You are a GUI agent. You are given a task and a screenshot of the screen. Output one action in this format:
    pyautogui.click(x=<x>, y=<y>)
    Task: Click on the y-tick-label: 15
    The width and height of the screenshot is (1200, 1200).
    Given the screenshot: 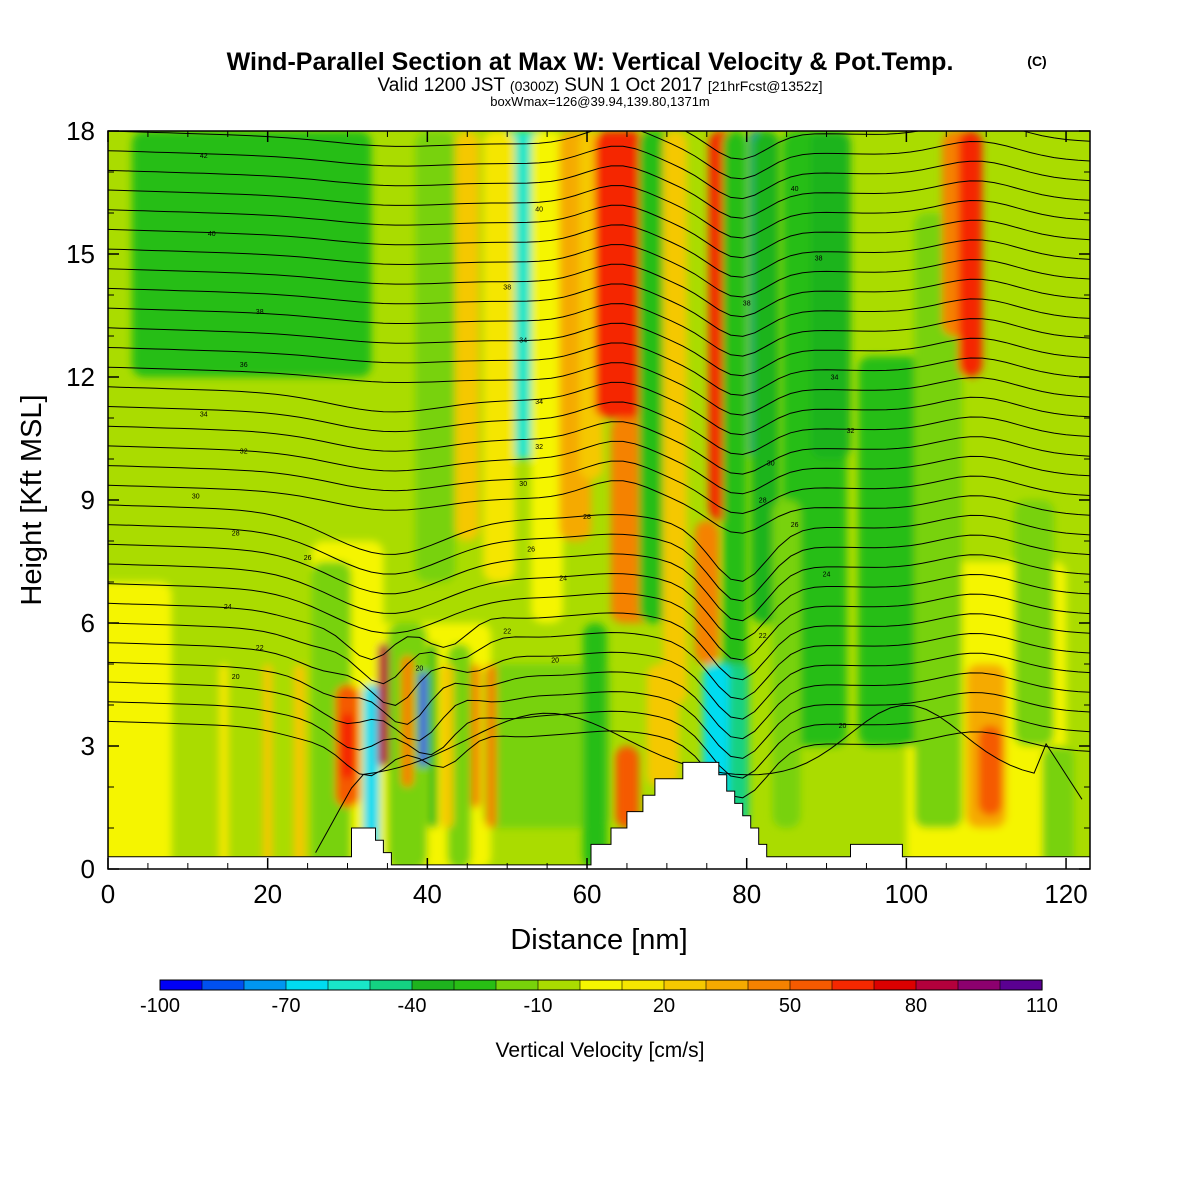 What is the action you would take?
    pyautogui.click(x=80, y=254)
    